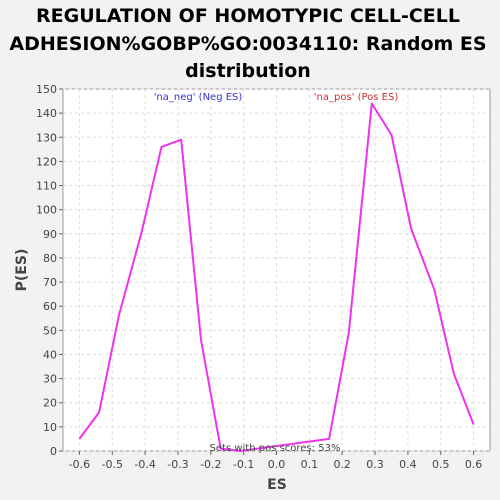 Image resolution: width=500 pixels, height=500 pixels. Describe the element at coordinates (248, 16) in the screenshot. I see `chart-title-line-1: REGULATION OF HOMOTYPIC CELL-CELL` at that location.